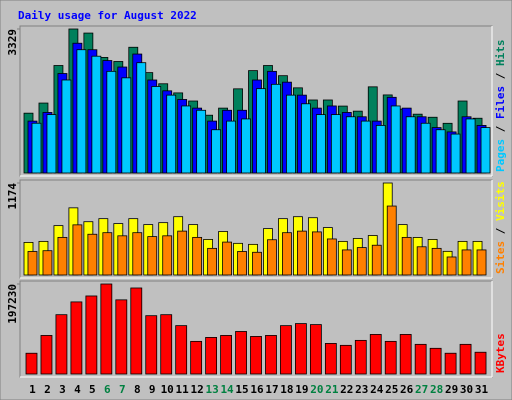 This screenshot has height=400, width=512. Describe the element at coordinates (332, 389) in the screenshot. I see `x-tick-label: 21` at that location.